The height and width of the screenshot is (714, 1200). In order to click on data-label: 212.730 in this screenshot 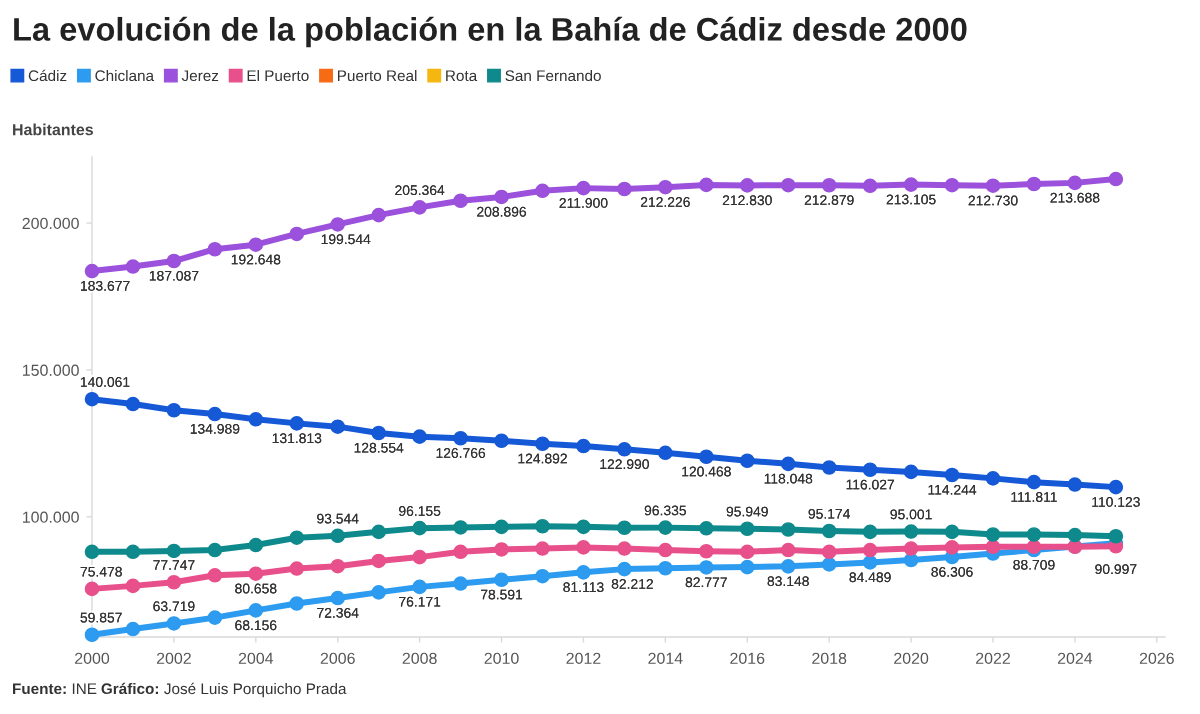, I will do `click(993, 200)`.